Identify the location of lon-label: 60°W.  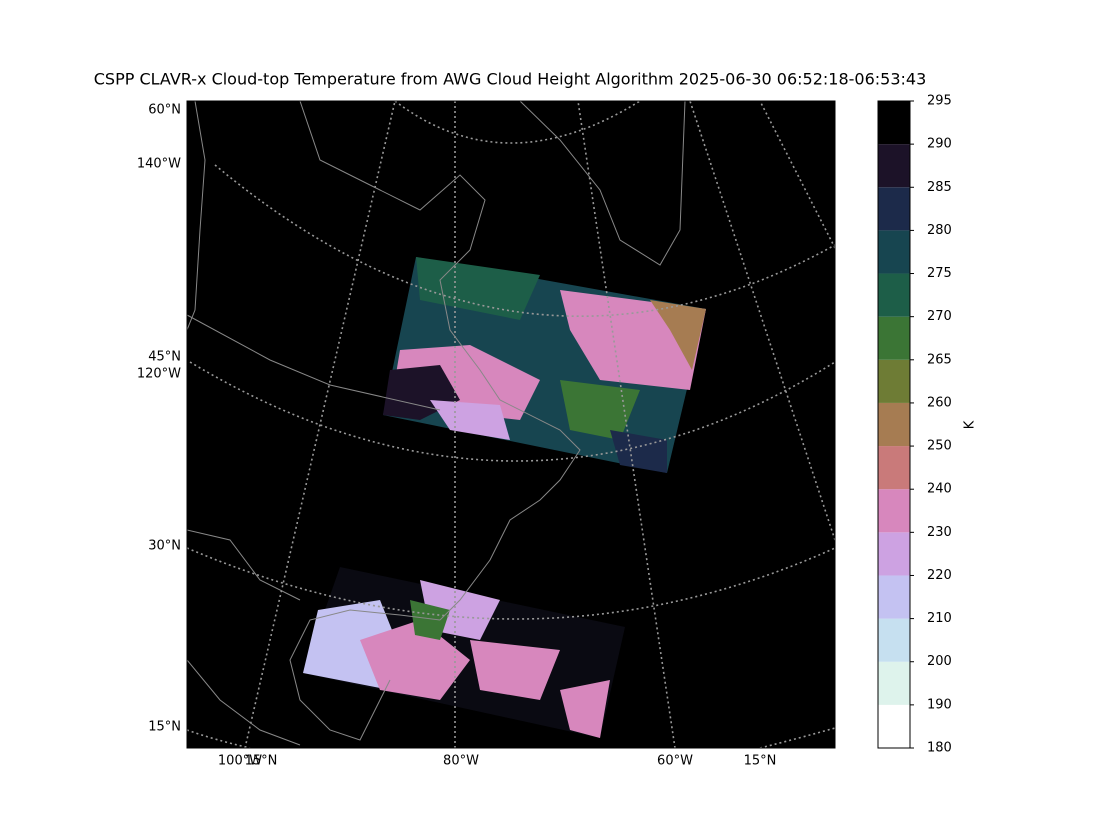
(675, 761).